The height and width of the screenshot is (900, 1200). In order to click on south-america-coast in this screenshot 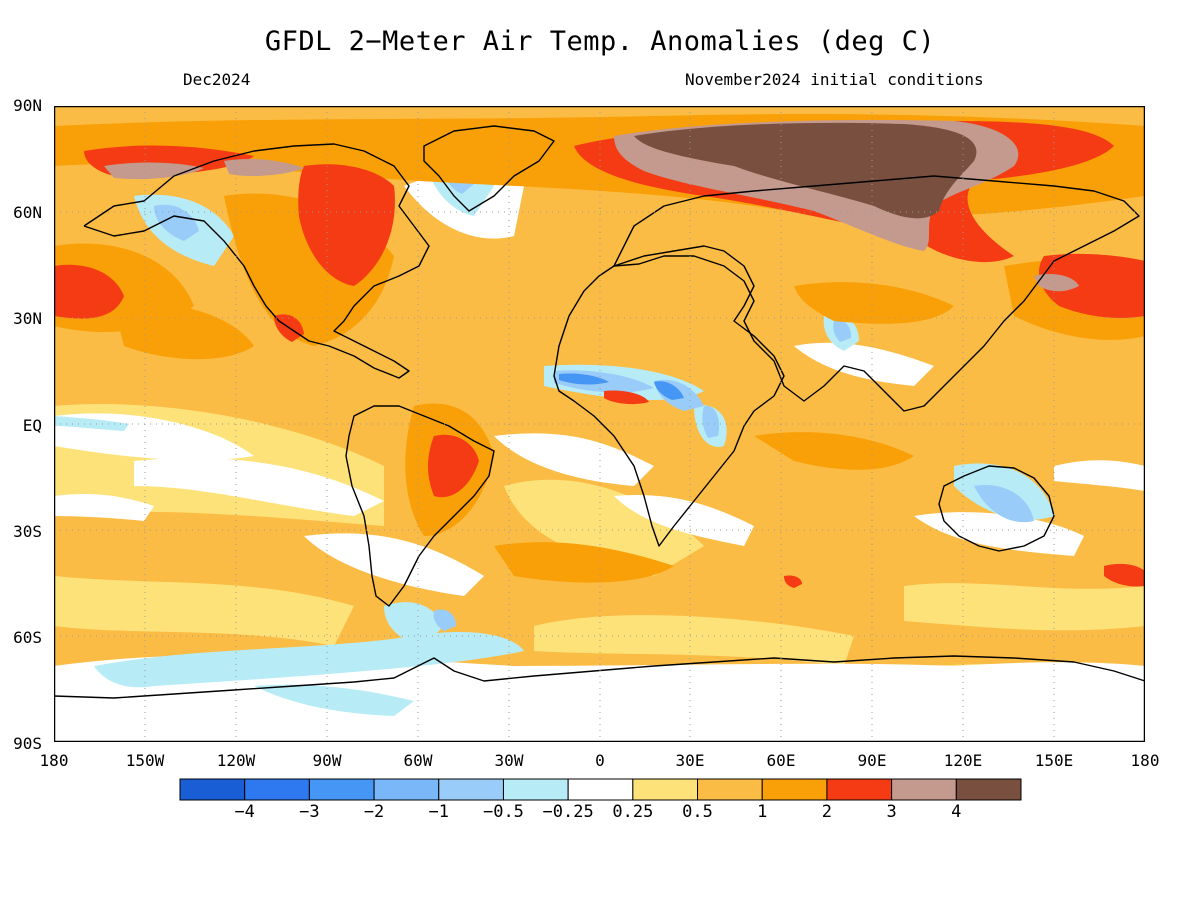, I will do `click(420, 506)`.